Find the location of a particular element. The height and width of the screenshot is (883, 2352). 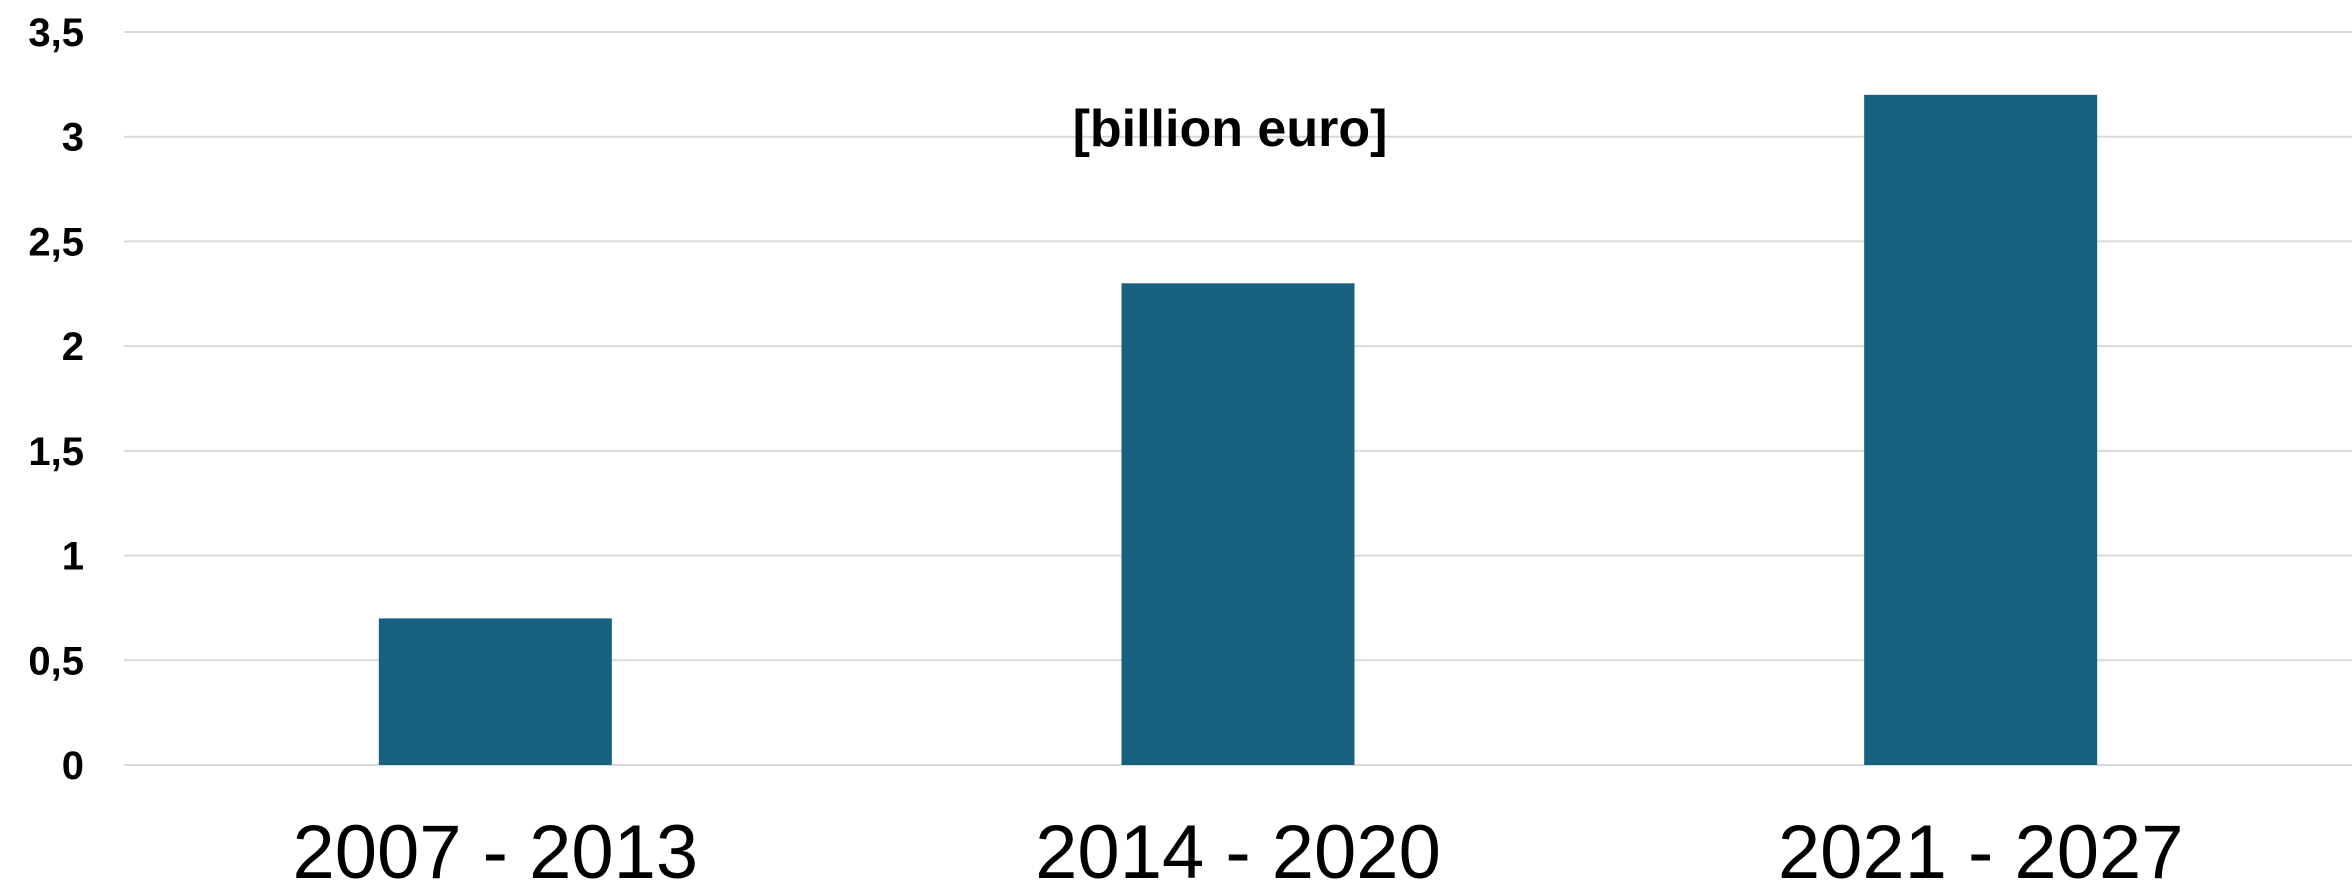

x-tick-label: 2007 - 2013 is located at coordinates (495, 846).